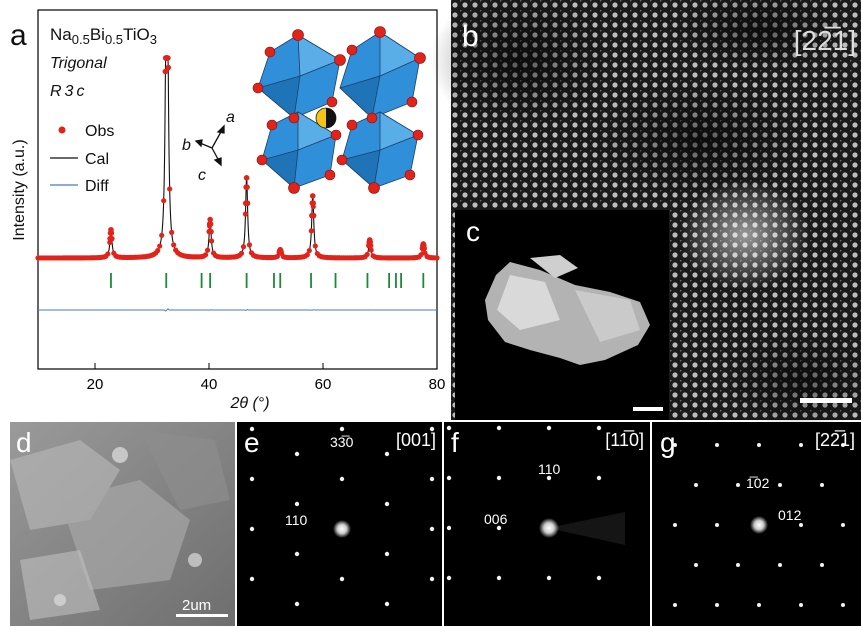 This screenshot has height=627, width=861. I want to click on crystal-system-text: Trigonal, so click(78, 63).